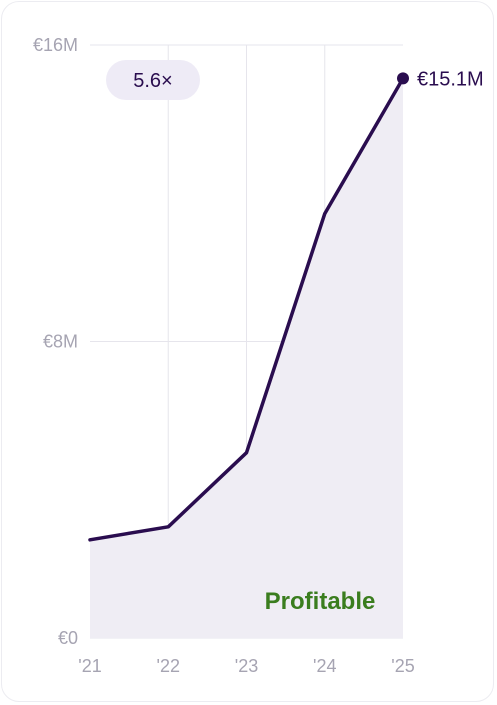 Image resolution: width=497 pixels, height=705 pixels. Describe the element at coordinates (320, 601) in the screenshot. I see `profitable-annotation: Profitable` at that location.